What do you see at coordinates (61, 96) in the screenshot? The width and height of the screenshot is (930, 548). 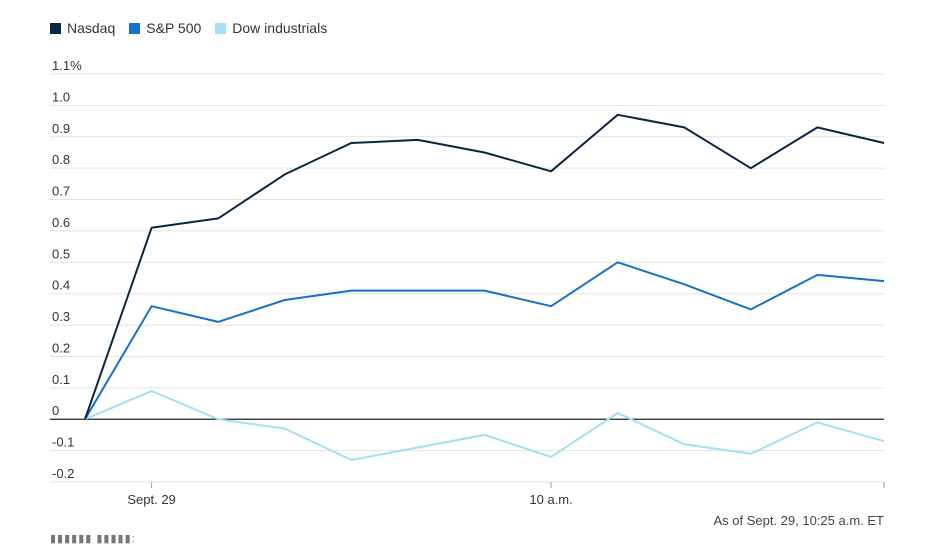 I see `y-tick-label: 1.0` at bounding box center [61, 96].